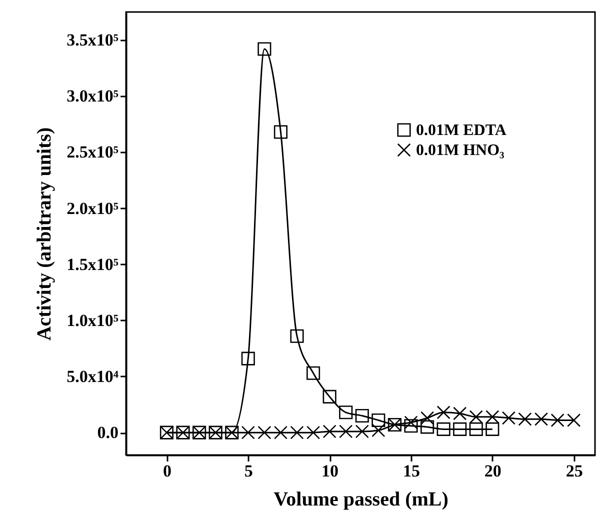  I want to click on y-tick-label: 1.5x10⁵, so click(92, 264).